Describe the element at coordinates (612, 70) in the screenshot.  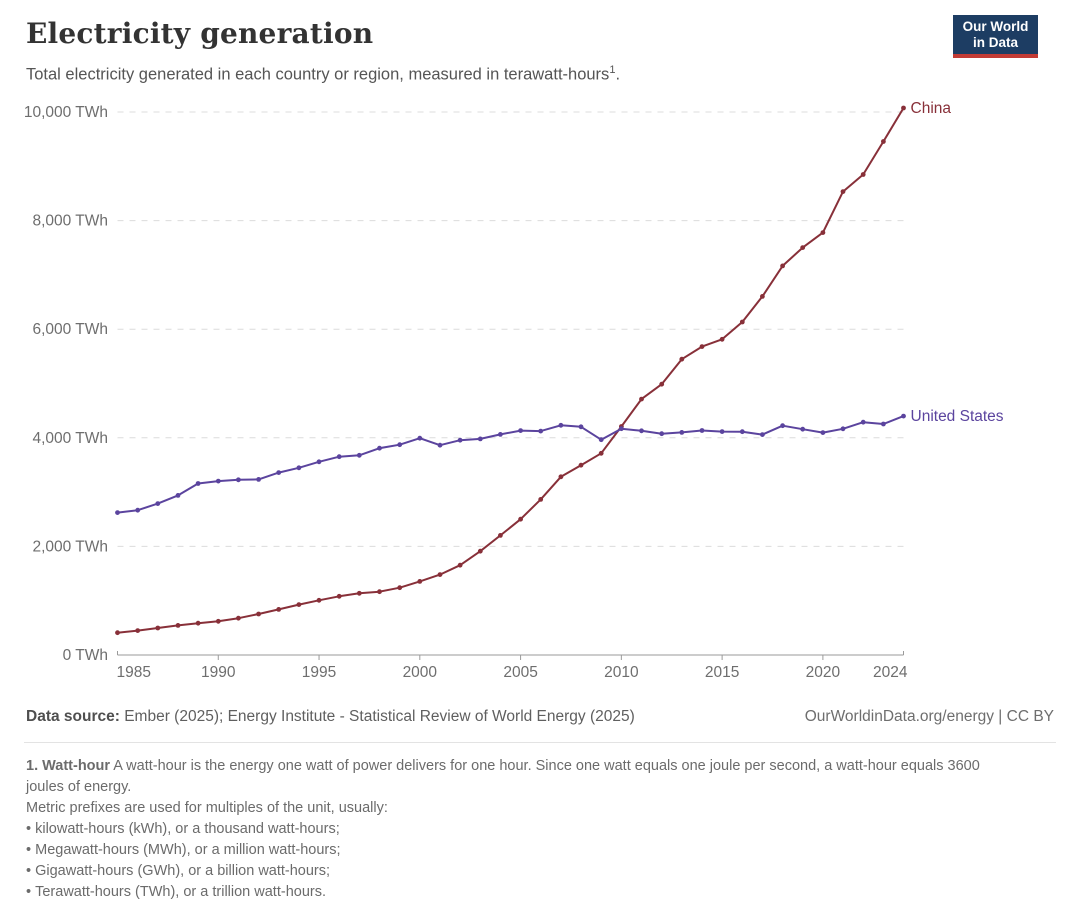
I see `footnote-marker: 1` at that location.